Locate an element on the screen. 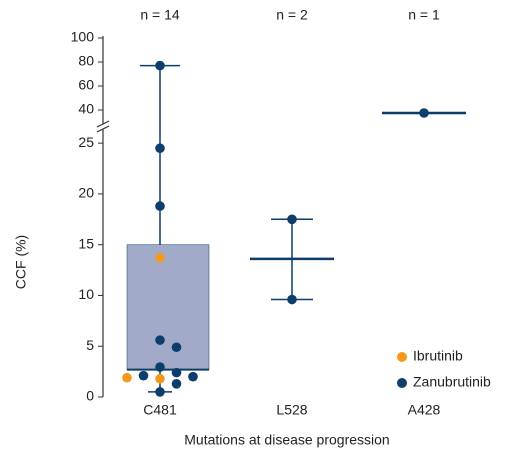  legend-label: Ibrutinib is located at coordinates (438, 356).